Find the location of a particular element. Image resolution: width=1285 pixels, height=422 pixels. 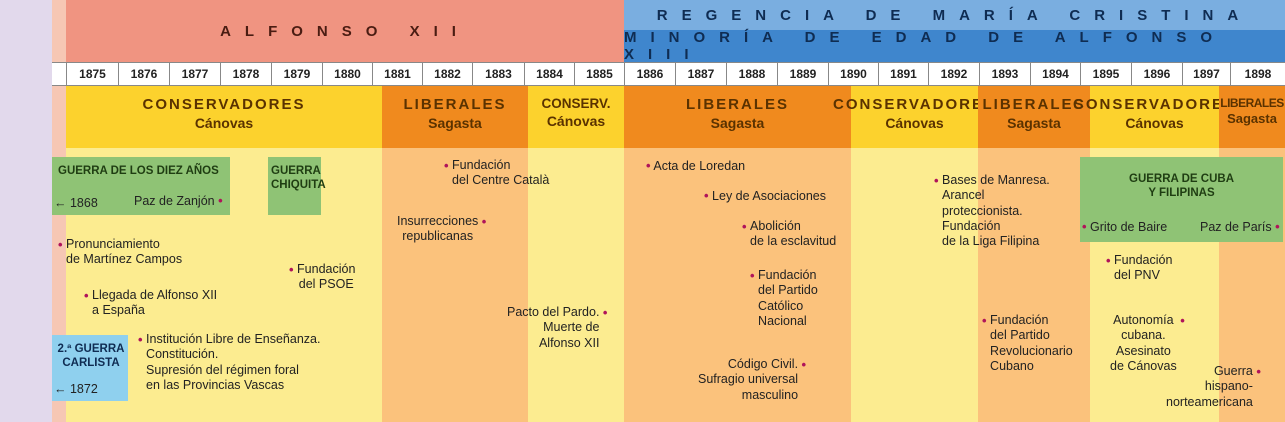

event-pacto: Pacto del Pardo. Muerte de Alfonso XII • is located at coordinates (557, 327).